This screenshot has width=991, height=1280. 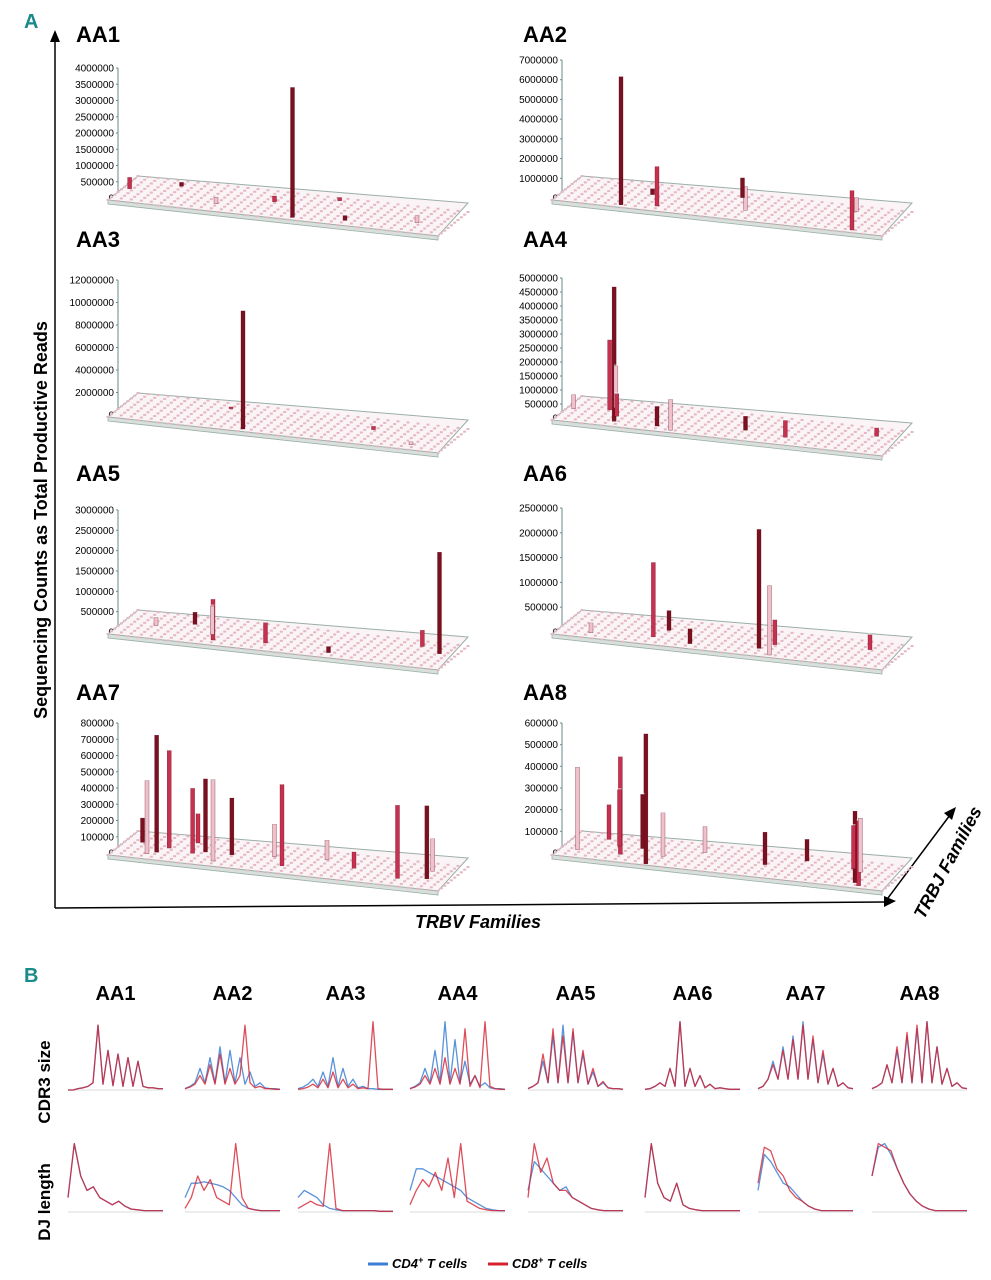 What do you see at coordinates (94, 326) in the screenshot?
I see `y-tick-label: 8000000` at bounding box center [94, 326].